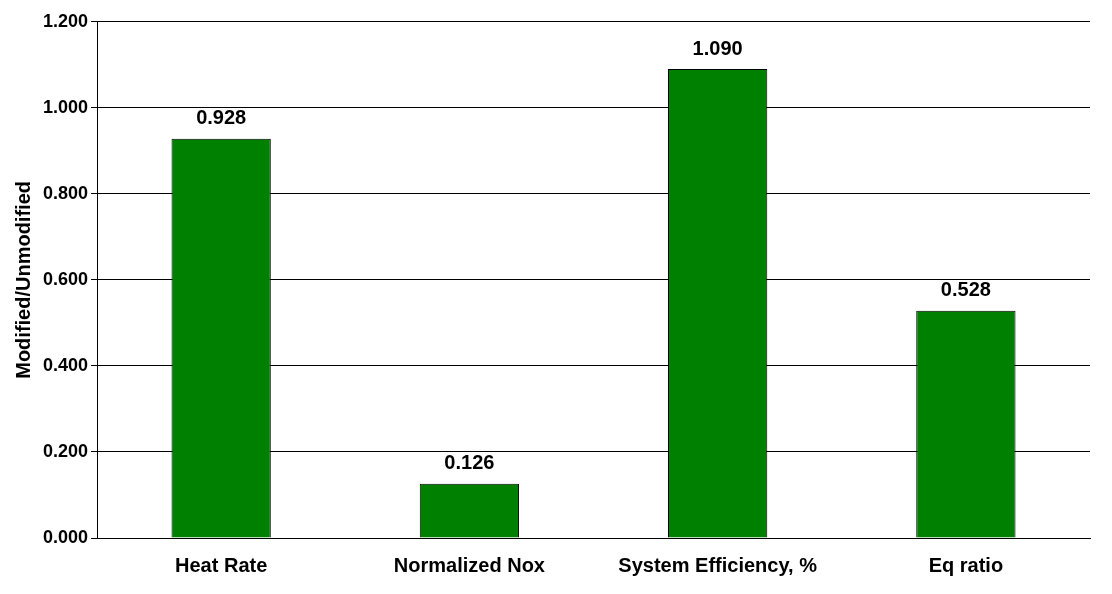 This screenshot has height=594, width=1112. I want to click on data-label: 0.528, so click(965, 289).